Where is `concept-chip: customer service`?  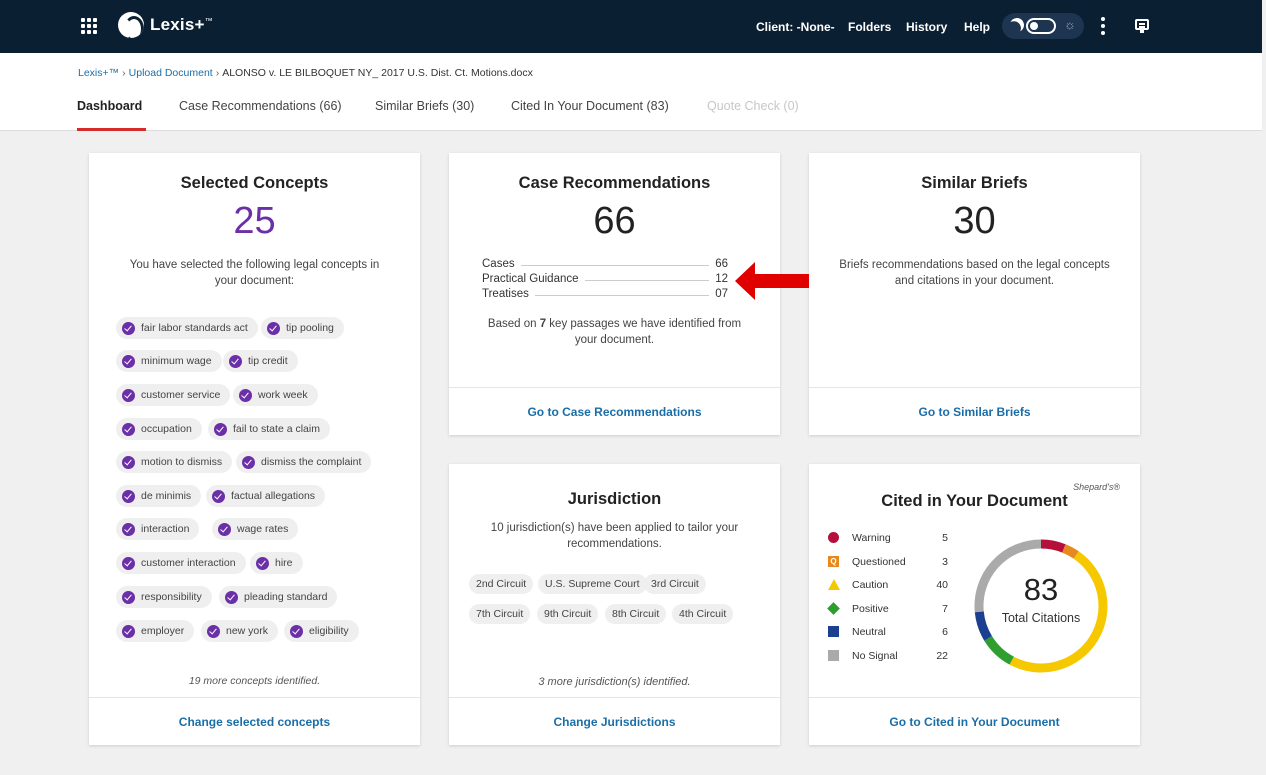 concept-chip: customer service is located at coordinates (173, 395).